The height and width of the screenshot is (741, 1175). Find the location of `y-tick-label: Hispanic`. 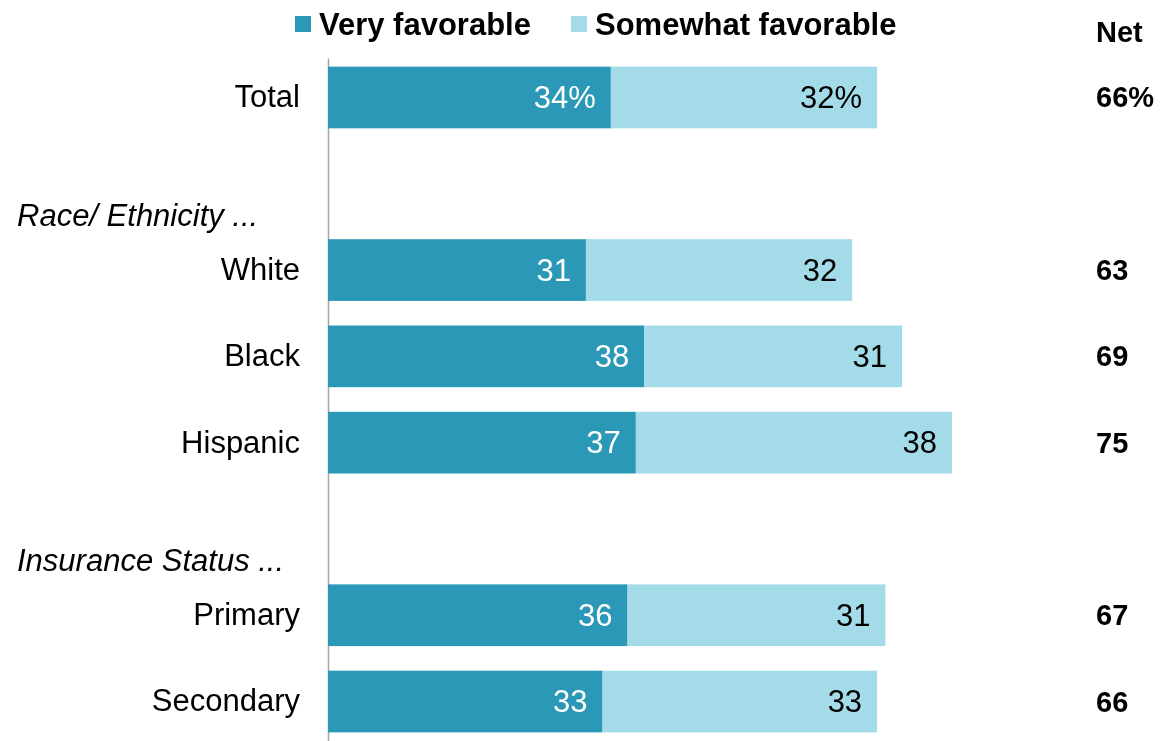

y-tick-label: Hispanic is located at coordinates (240, 442).